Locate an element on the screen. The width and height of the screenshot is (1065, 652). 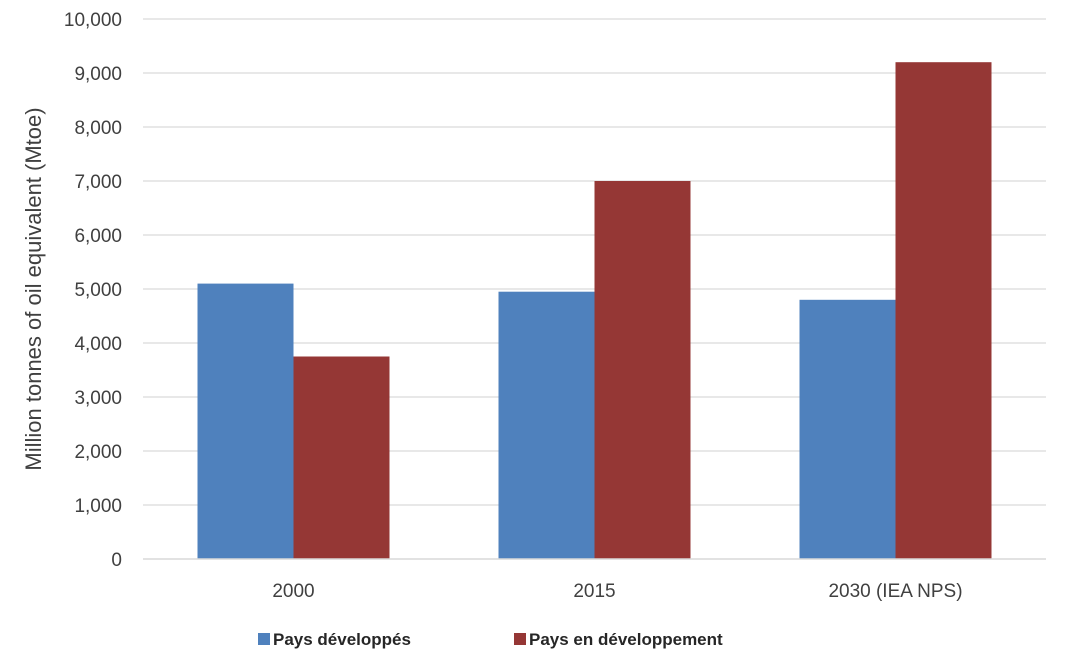
y-tick-label: 3,000 is located at coordinates (98, 398).